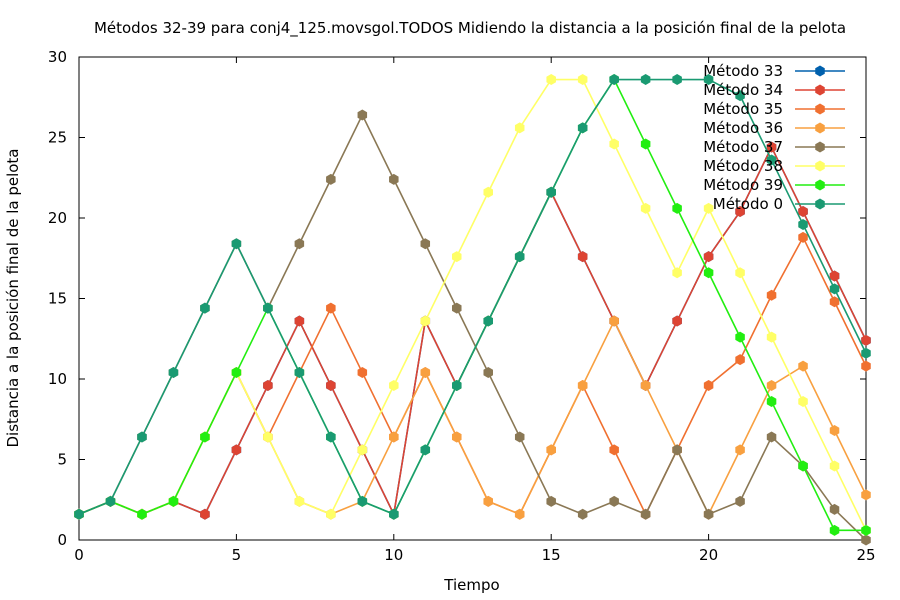 The image size is (900, 600). Describe the element at coordinates (743, 71) in the screenshot. I see `legend-label: Método 33` at that location.